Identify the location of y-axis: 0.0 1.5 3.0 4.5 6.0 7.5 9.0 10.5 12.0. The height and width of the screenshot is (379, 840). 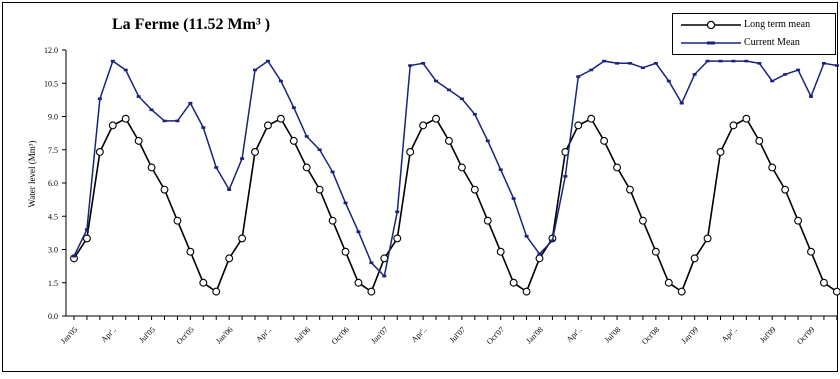
(55, 183).